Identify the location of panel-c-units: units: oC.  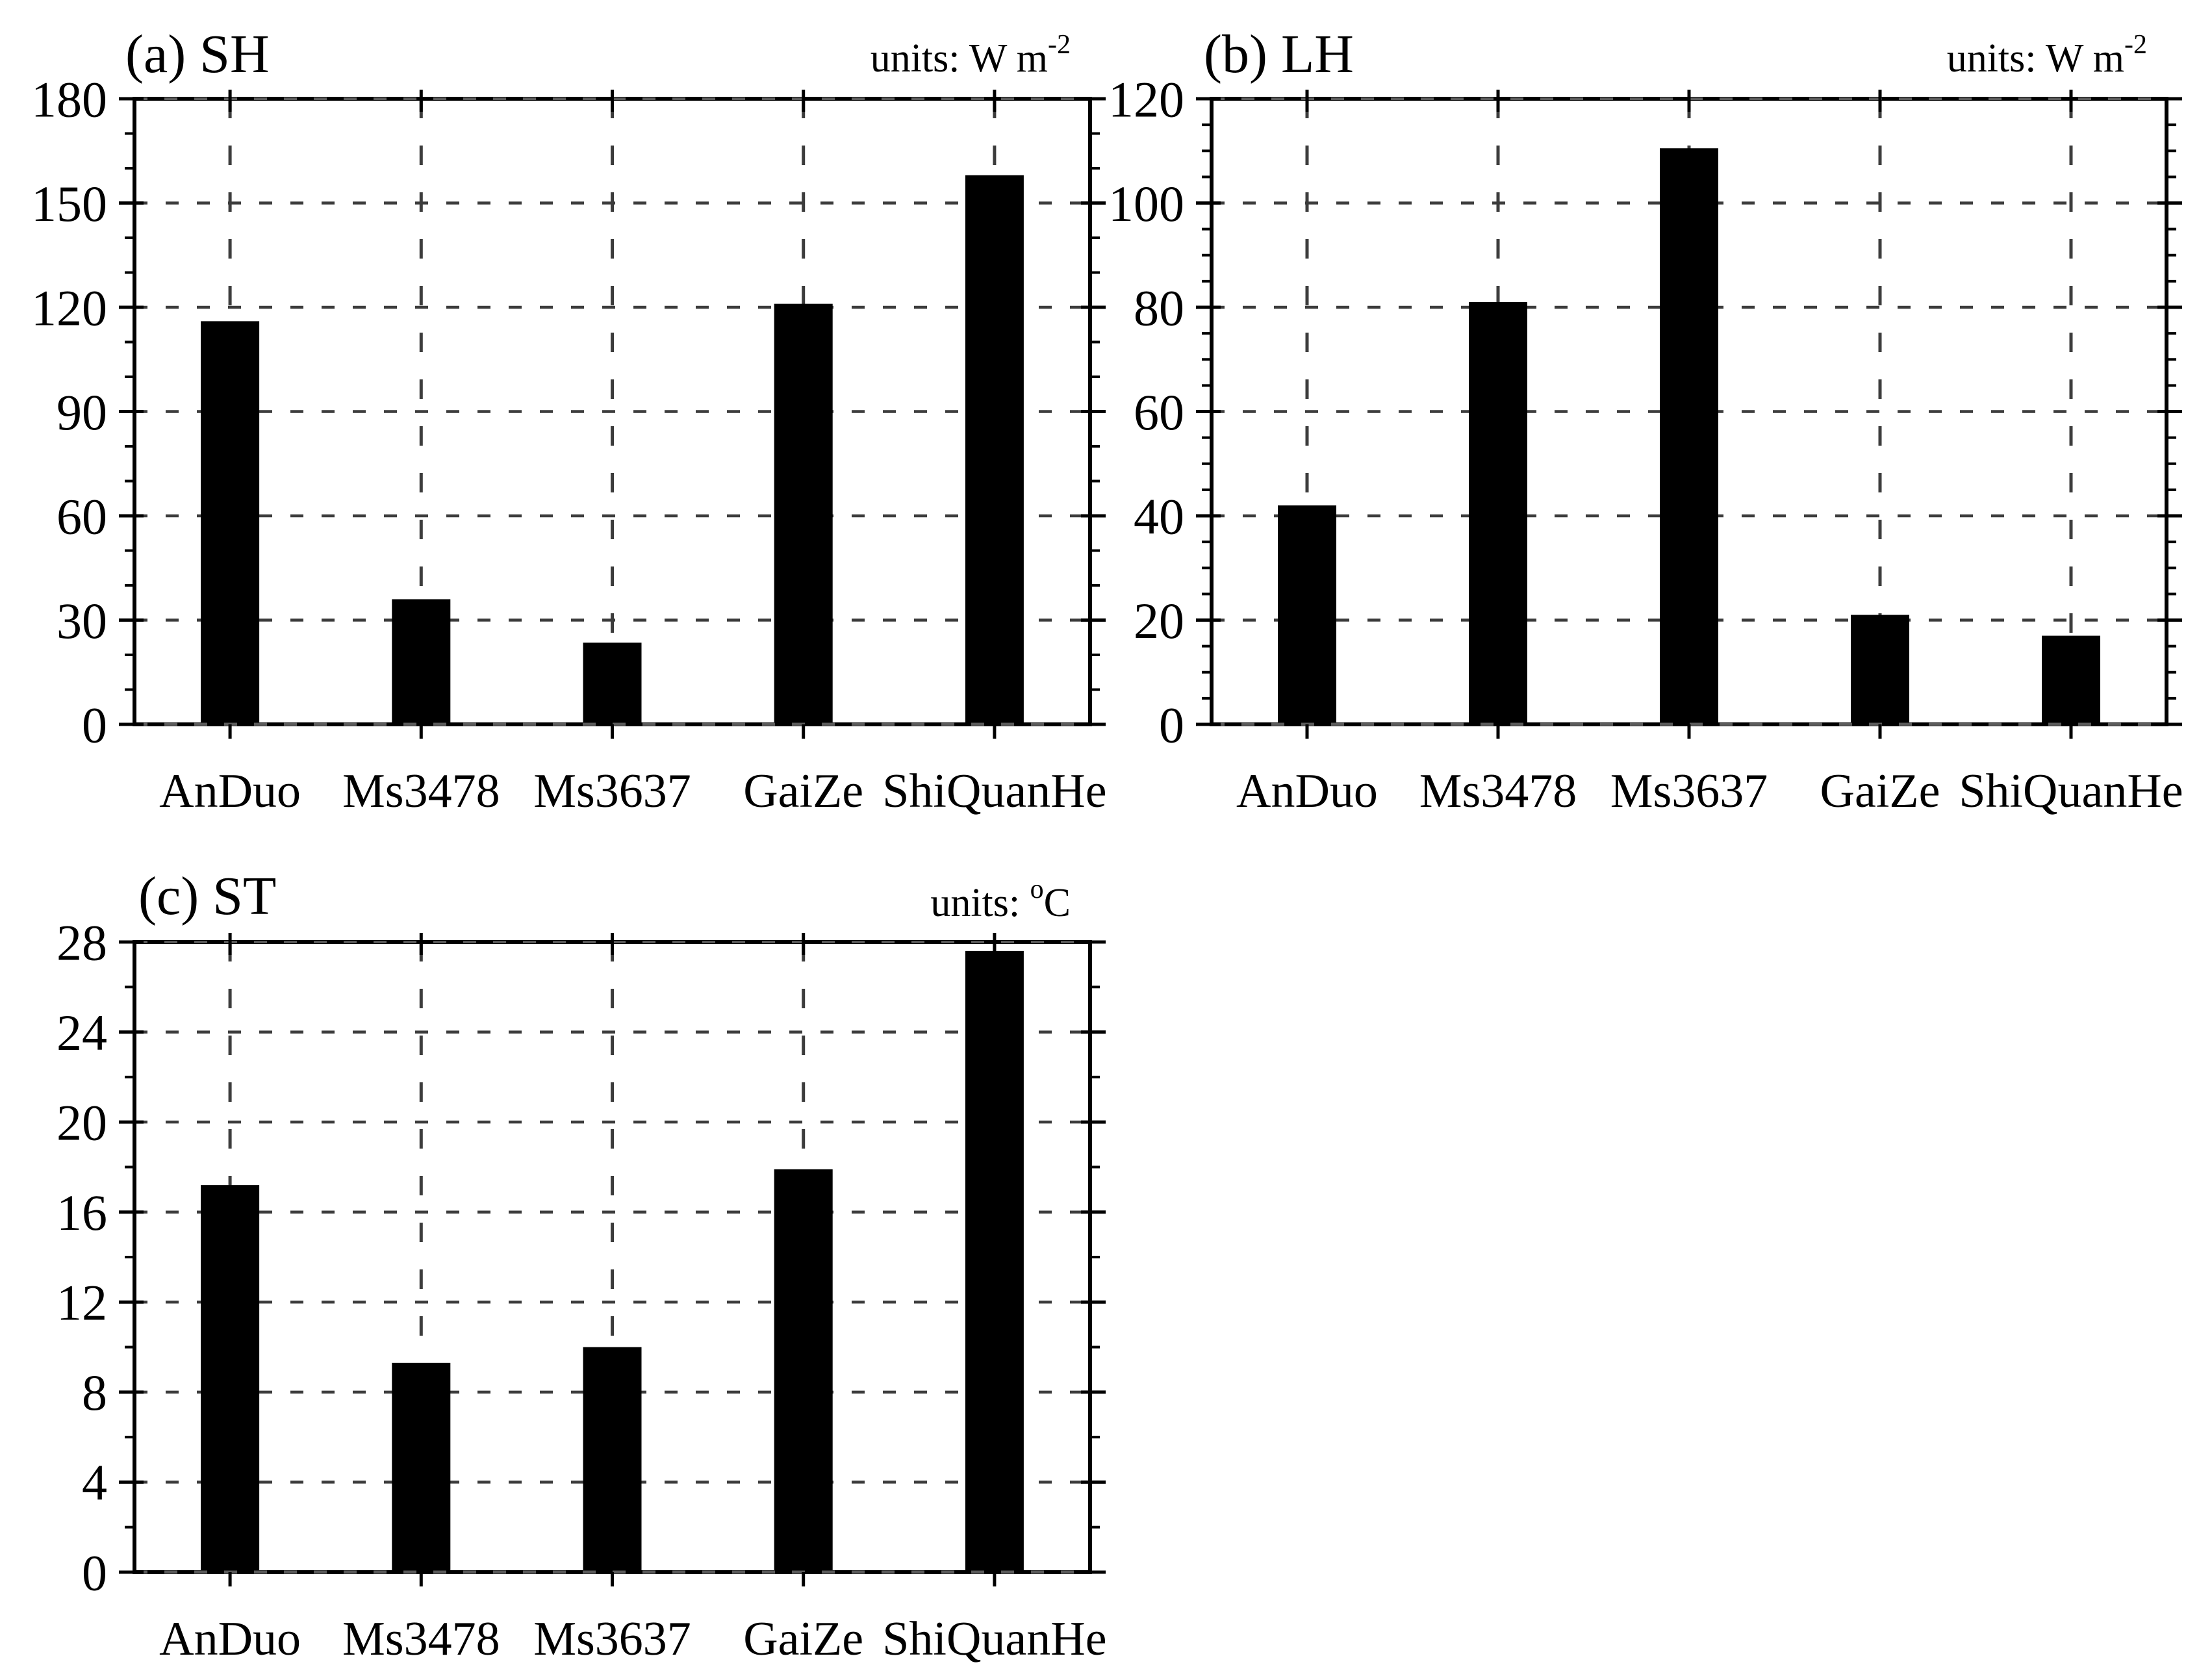
(843, 902).